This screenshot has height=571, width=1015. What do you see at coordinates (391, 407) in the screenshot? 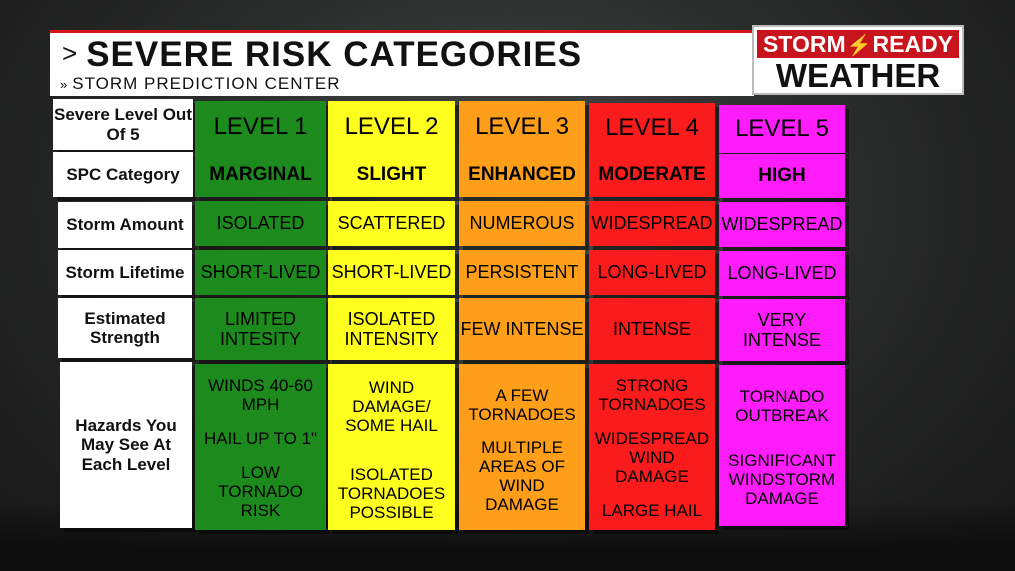
I see `hazard-item: WIND DAMAGE/ SOME HAIL` at bounding box center [391, 407].